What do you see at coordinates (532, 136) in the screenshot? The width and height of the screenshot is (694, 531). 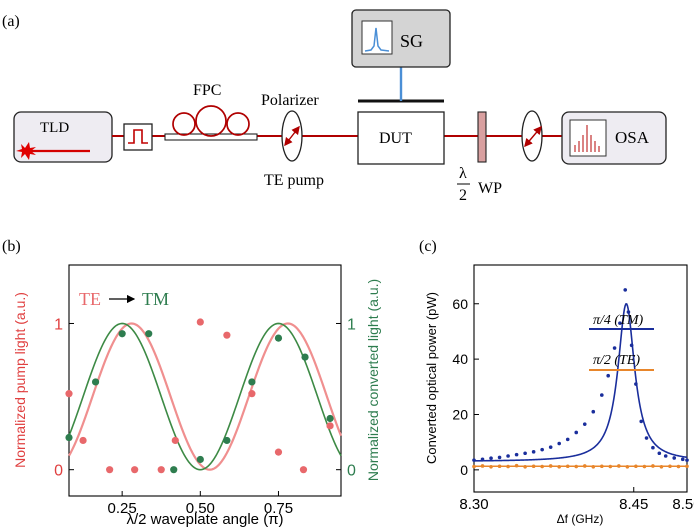 I see `analyzer-lens` at bounding box center [532, 136].